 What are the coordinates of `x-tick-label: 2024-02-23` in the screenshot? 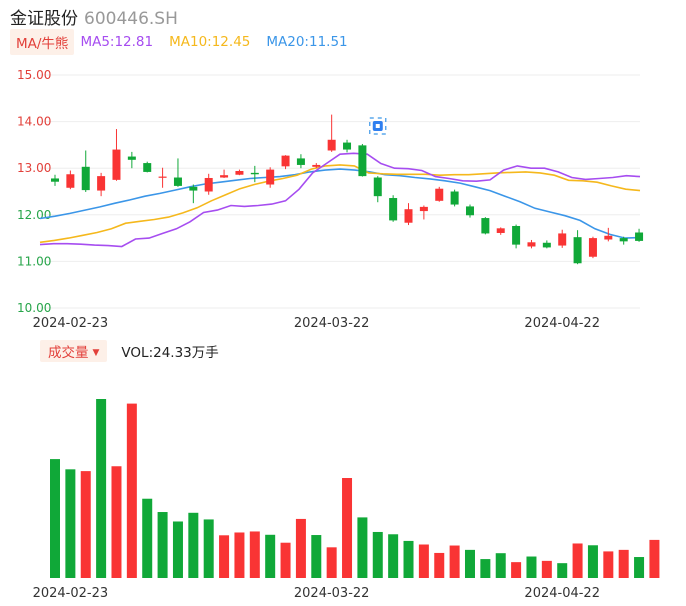 It's located at (71, 323).